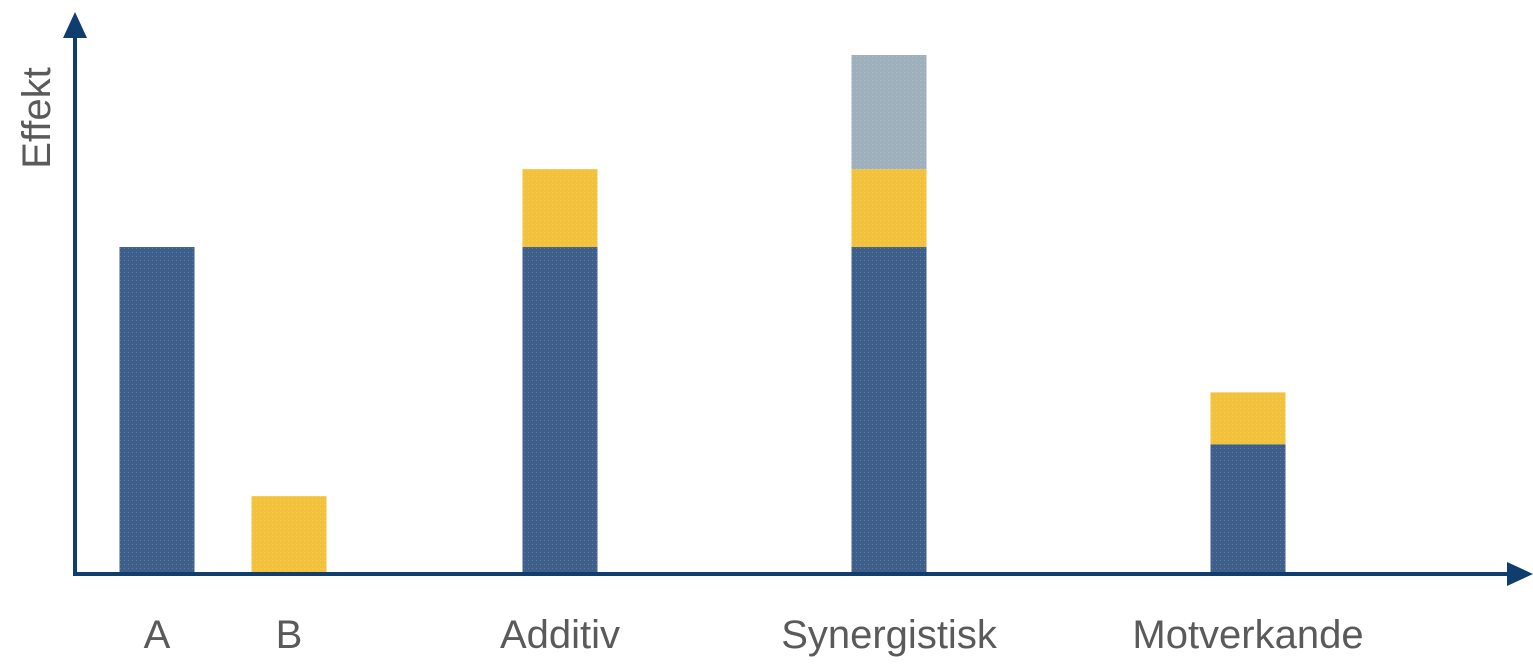 The image size is (1533, 666). What do you see at coordinates (1247, 635) in the screenshot?
I see `category-label-motverkande: Motverkande` at bounding box center [1247, 635].